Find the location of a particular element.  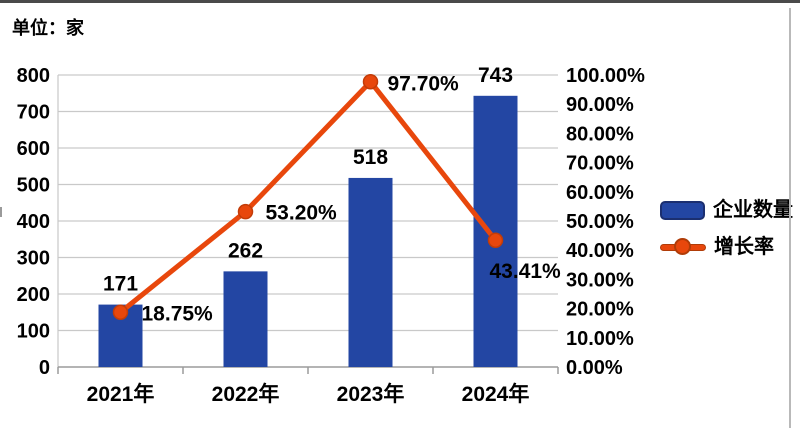

legend-item-line-series: 增长率 is located at coordinates (726, 247).